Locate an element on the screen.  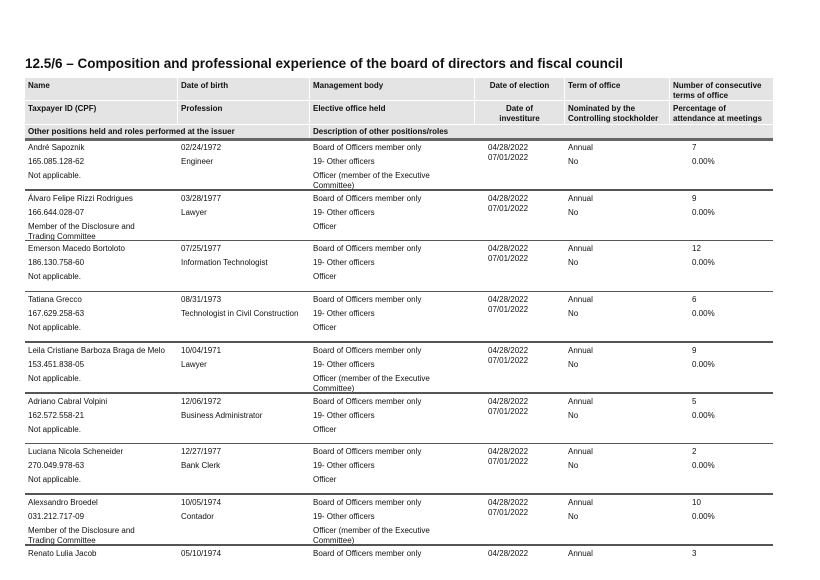
dob-cell: 07/25/1977 is located at coordinates (201, 249).